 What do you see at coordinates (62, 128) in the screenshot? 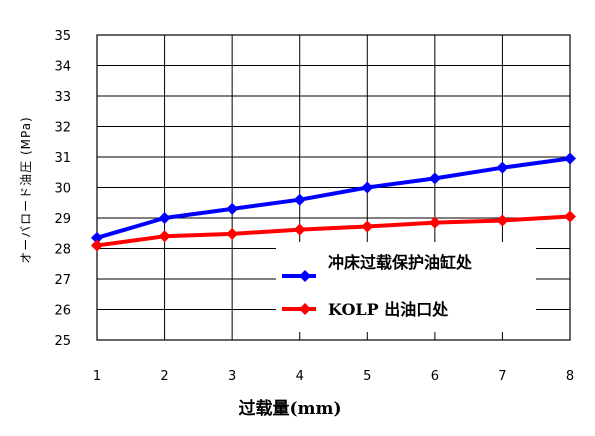
I see `y-tick-label-7: 32` at bounding box center [62, 128].